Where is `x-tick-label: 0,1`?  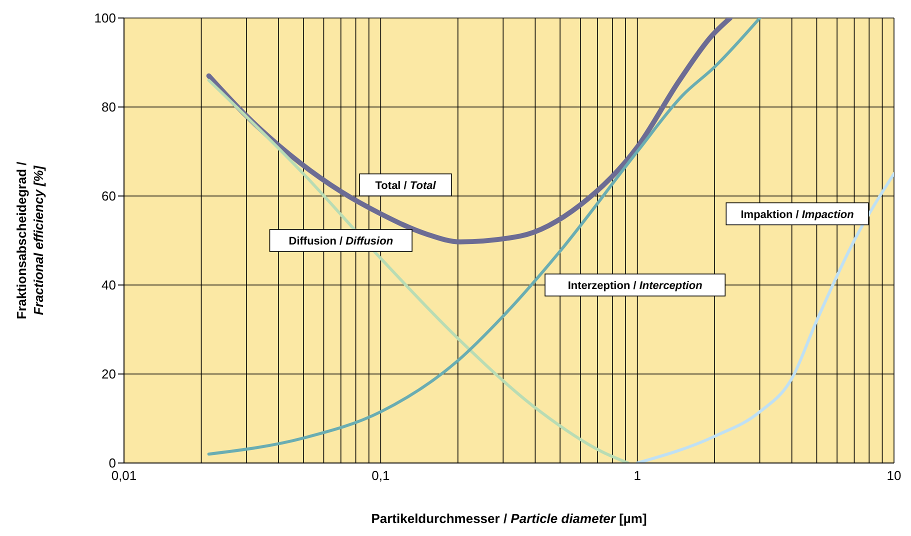 x-tick-label: 0,1 is located at coordinates (381, 476).